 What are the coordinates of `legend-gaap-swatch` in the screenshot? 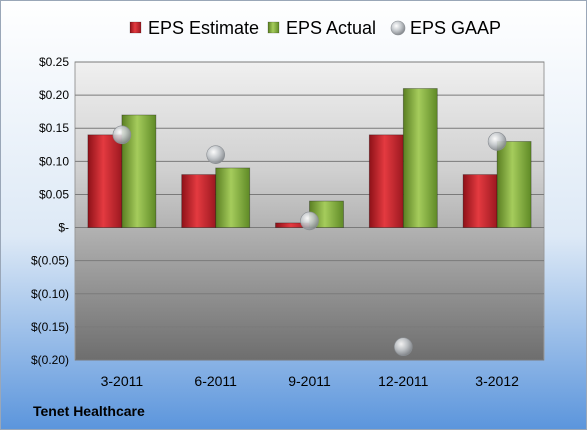 It's located at (398, 28).